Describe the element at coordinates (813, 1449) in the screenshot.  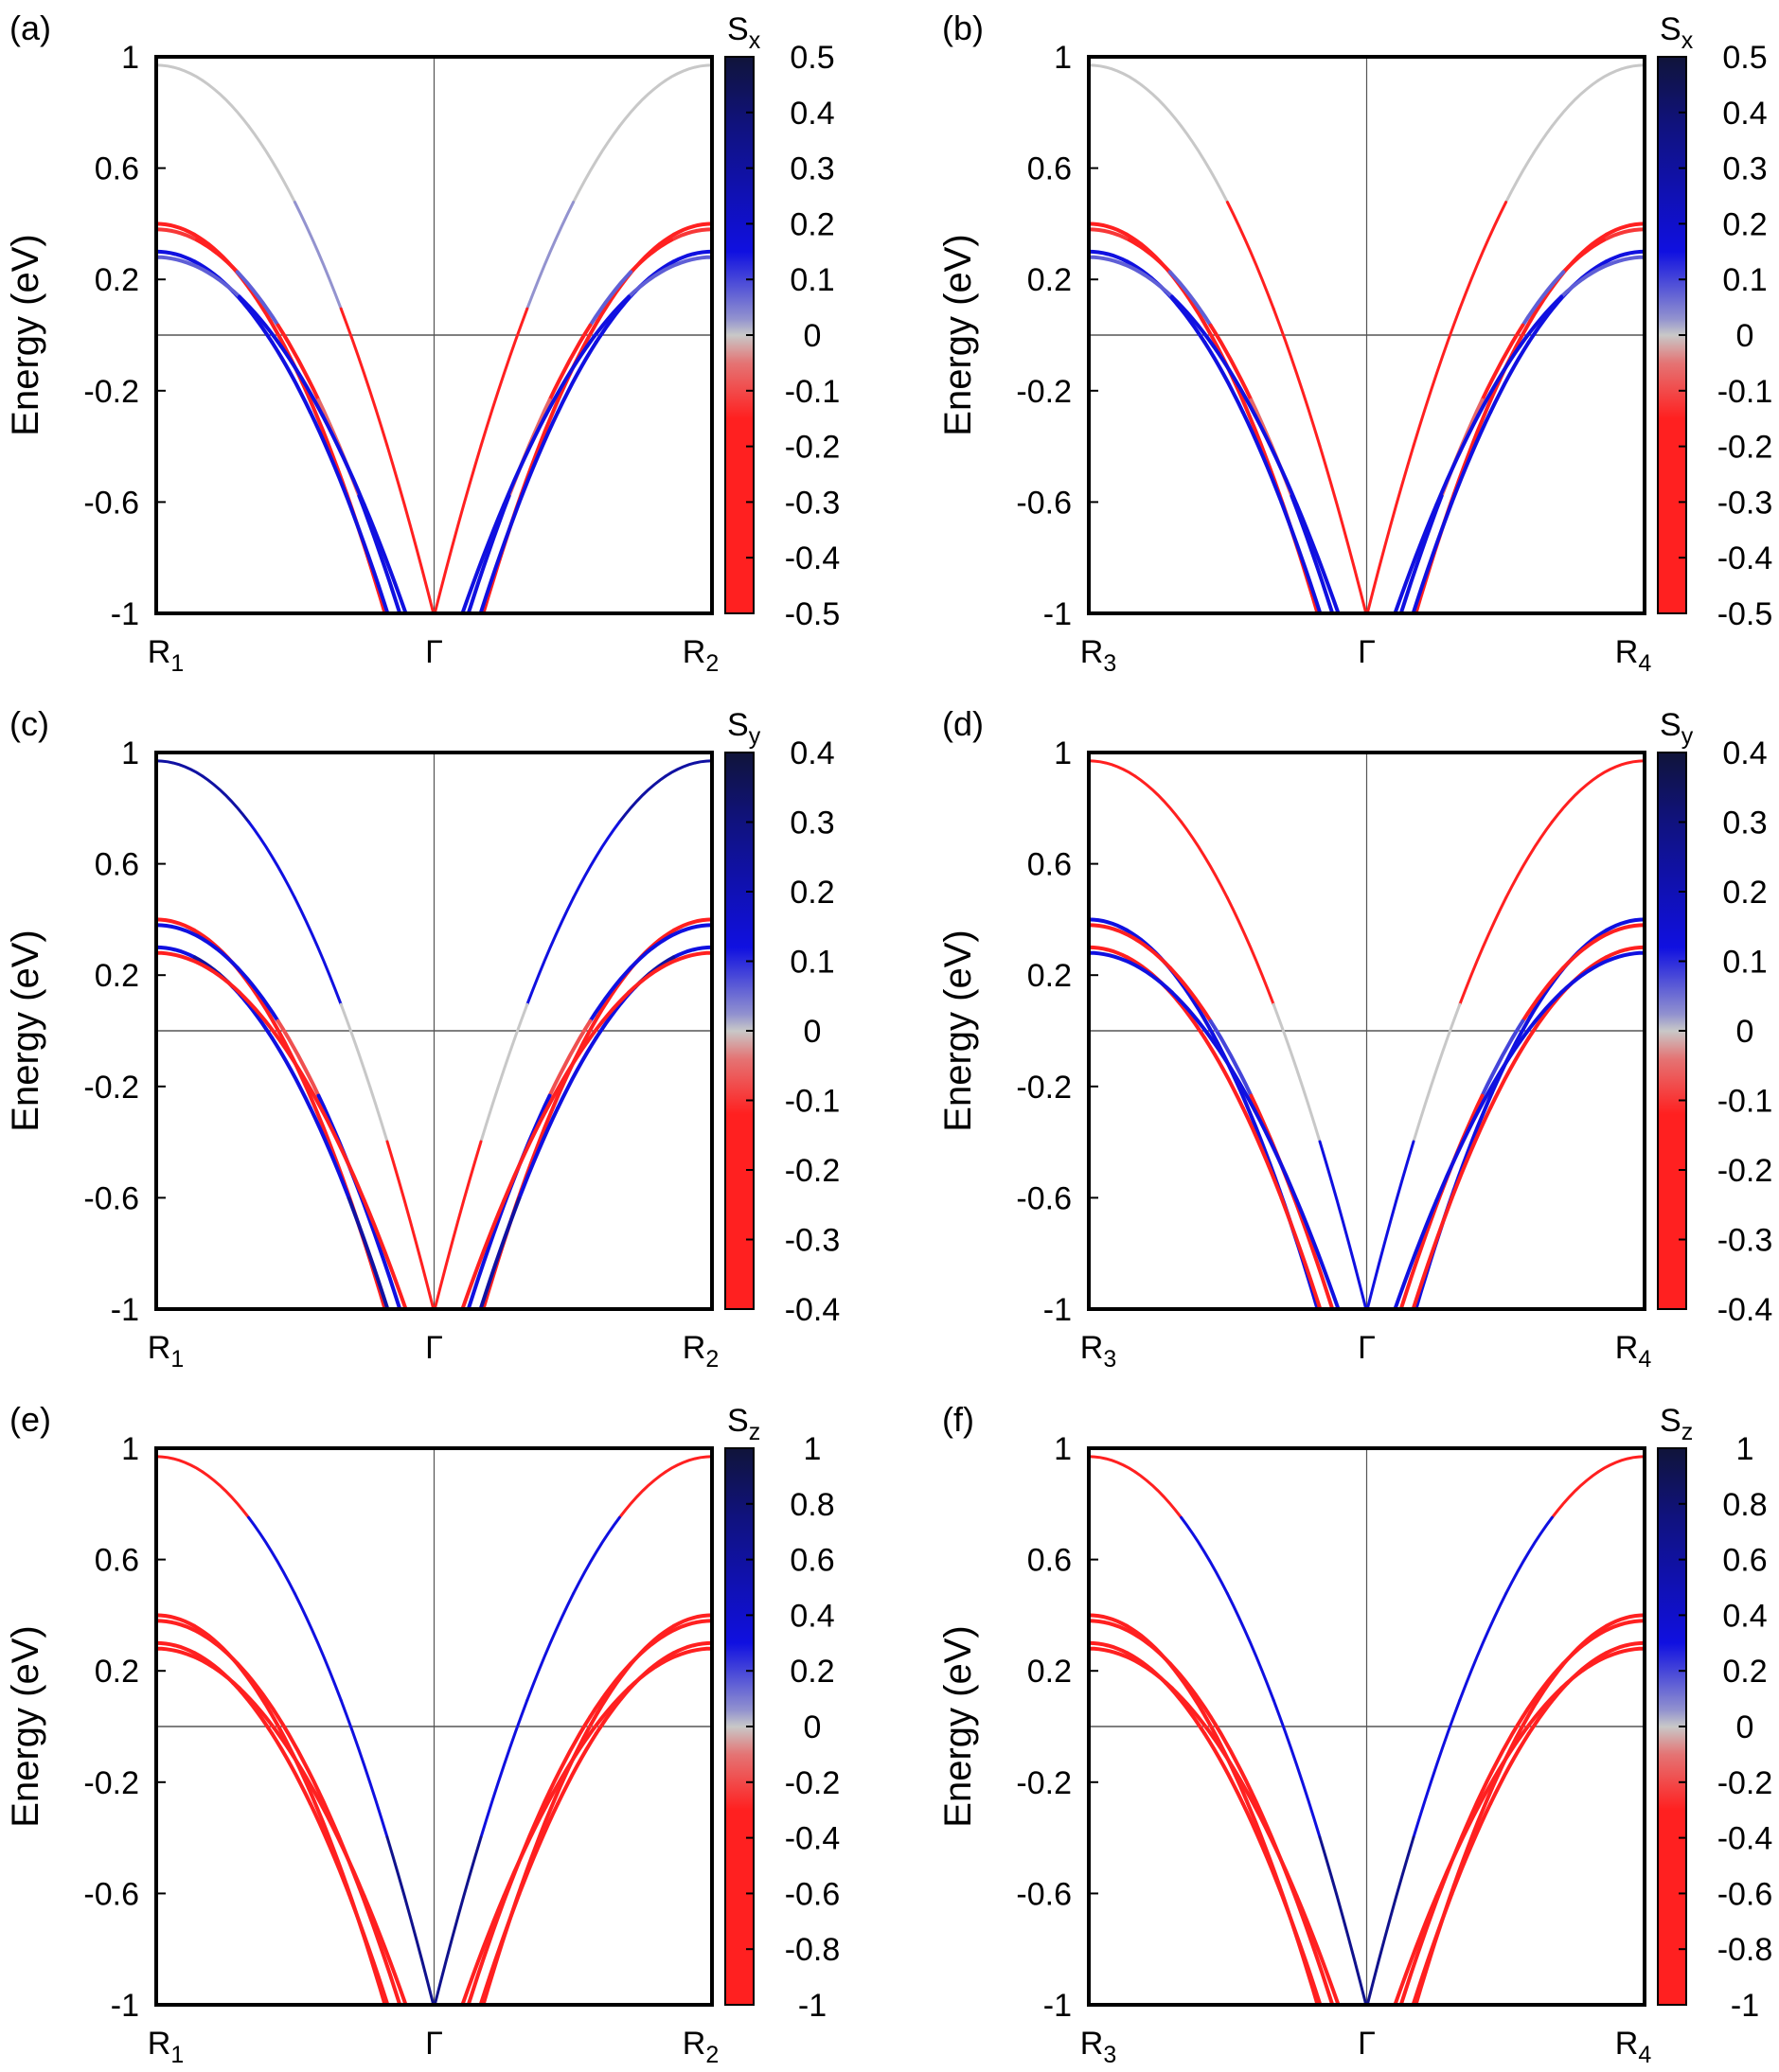
I see `colorbar-tick-label: 1` at that location.